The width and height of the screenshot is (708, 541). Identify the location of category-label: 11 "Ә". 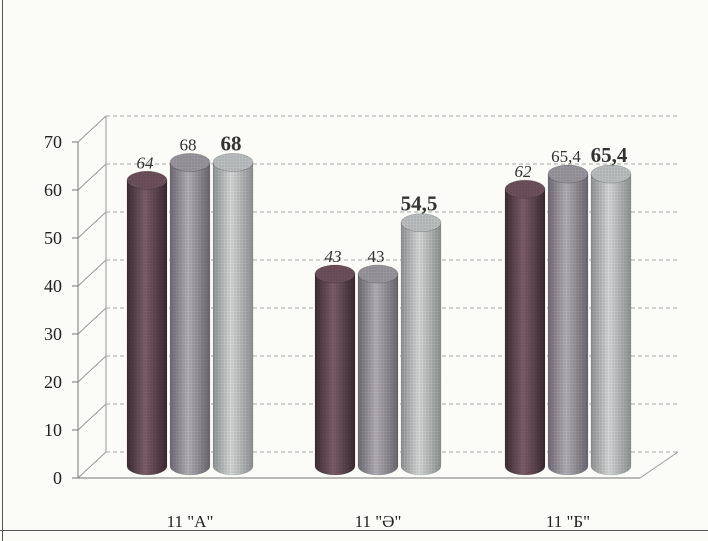
(378, 521).